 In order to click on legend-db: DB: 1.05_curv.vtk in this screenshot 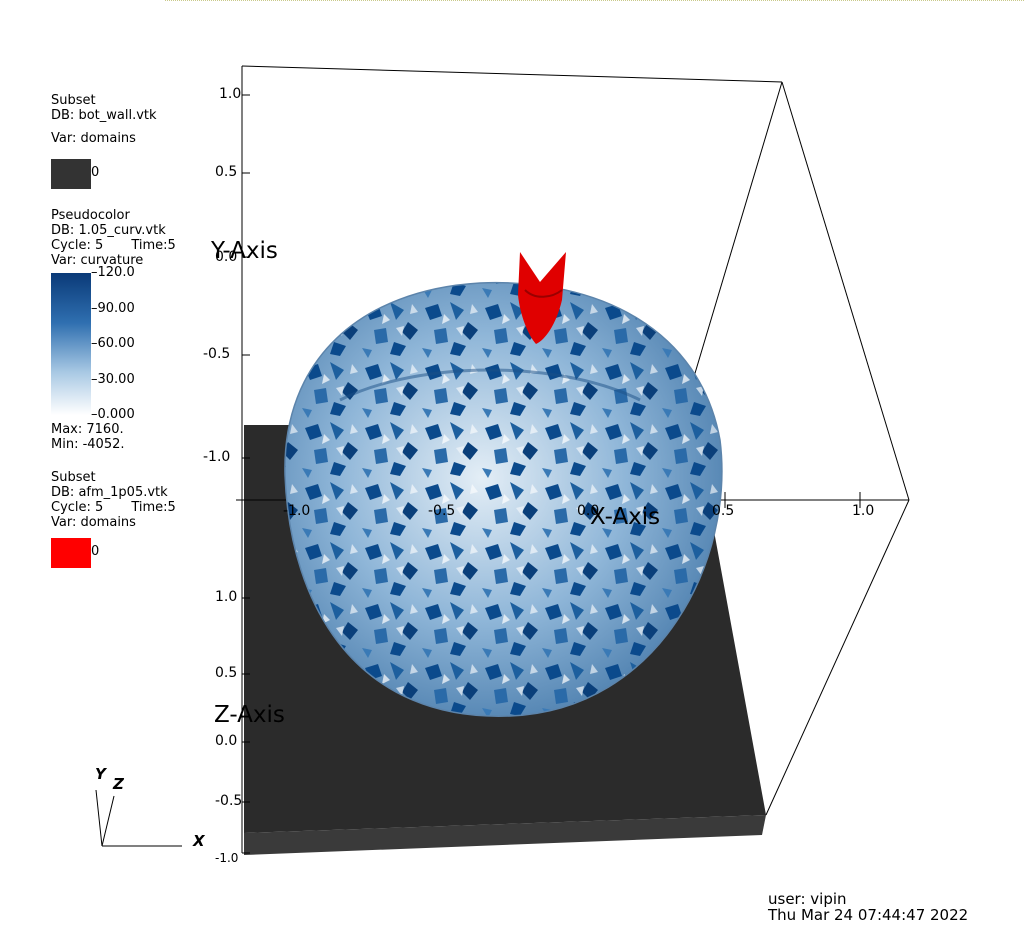, I will do `click(108, 230)`.